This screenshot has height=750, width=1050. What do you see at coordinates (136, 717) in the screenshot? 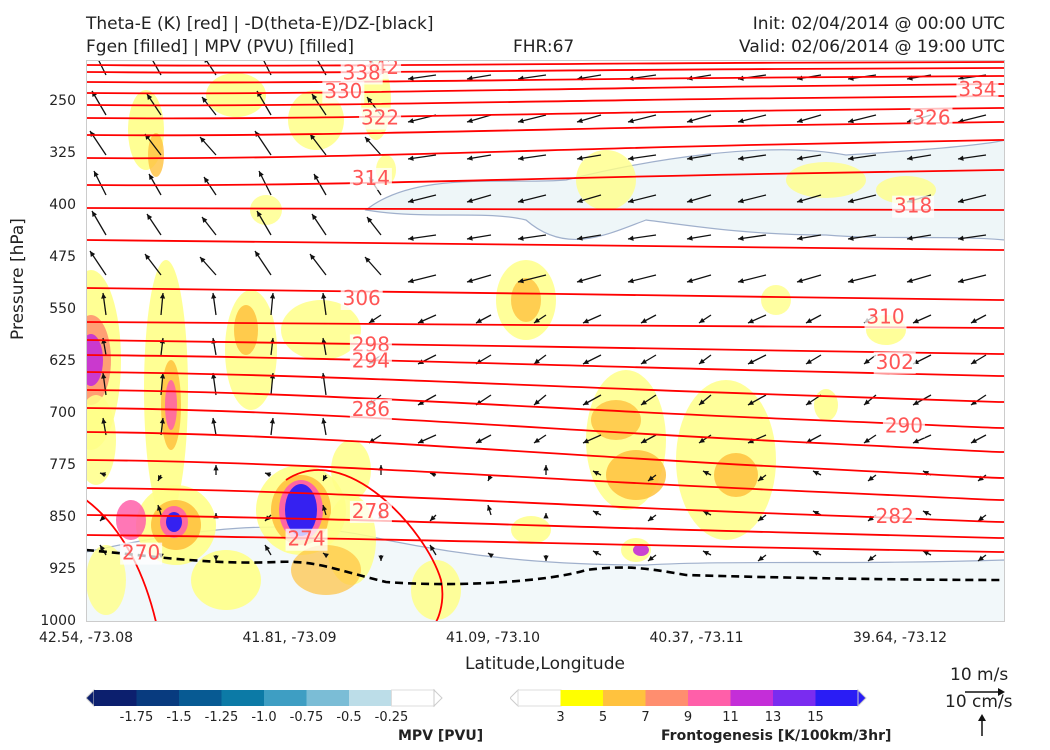
I see `colorbar-tick-label: -1.75` at bounding box center [136, 717].